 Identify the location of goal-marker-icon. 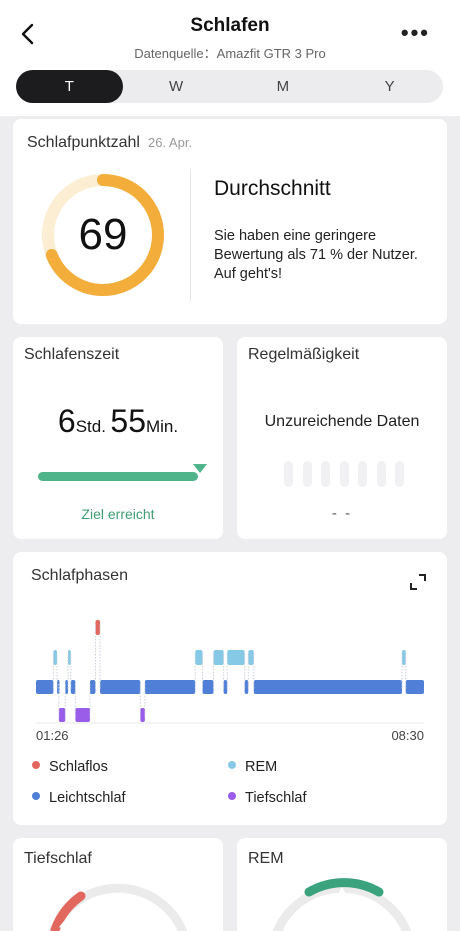
(200, 468).